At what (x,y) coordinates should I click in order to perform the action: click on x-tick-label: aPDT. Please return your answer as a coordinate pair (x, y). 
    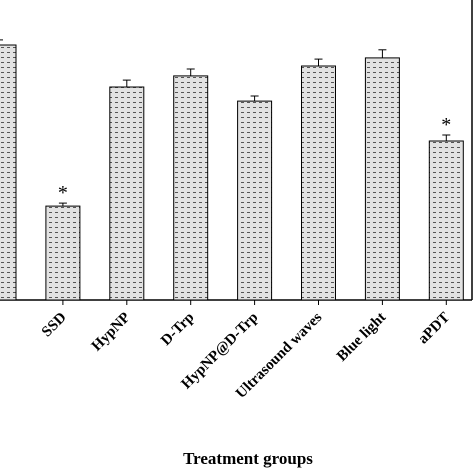
    Looking at the image, I should click on (434, 329).